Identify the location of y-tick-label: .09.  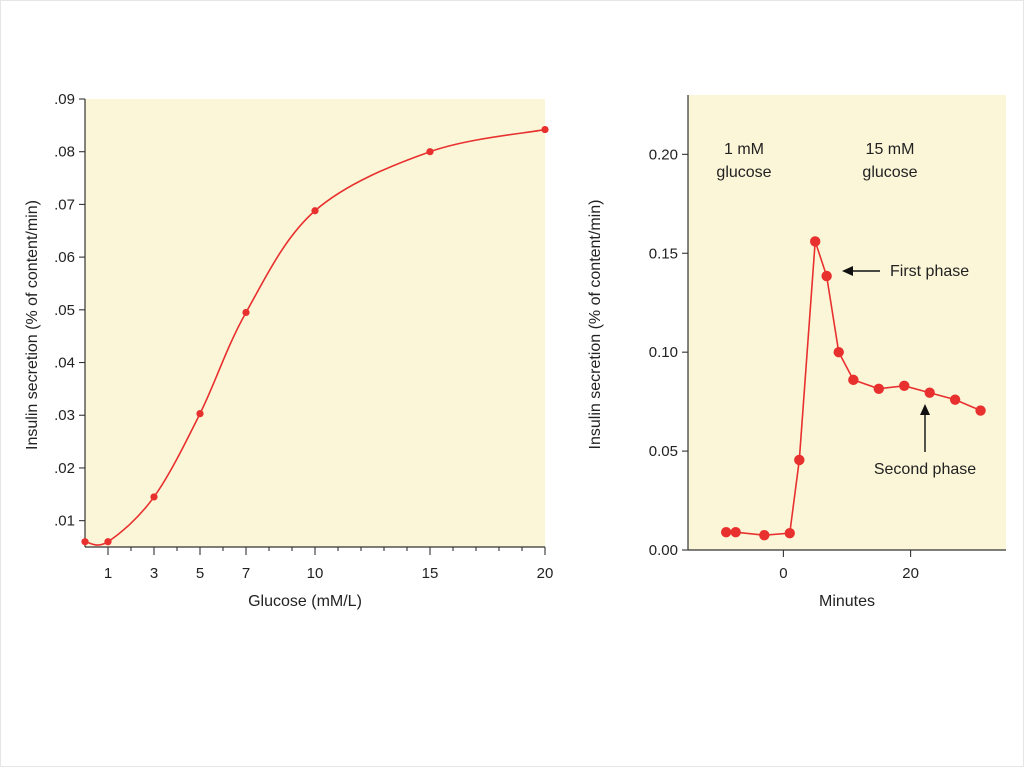
(64, 99).